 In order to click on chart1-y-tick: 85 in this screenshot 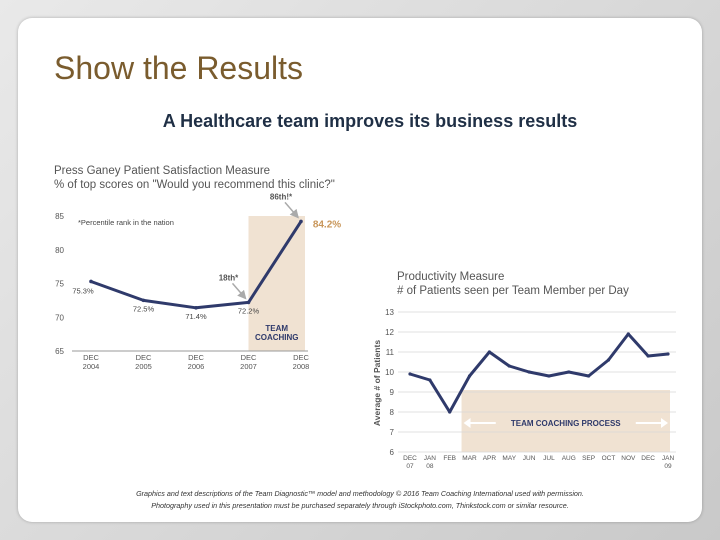, I will do `click(59, 216)`.